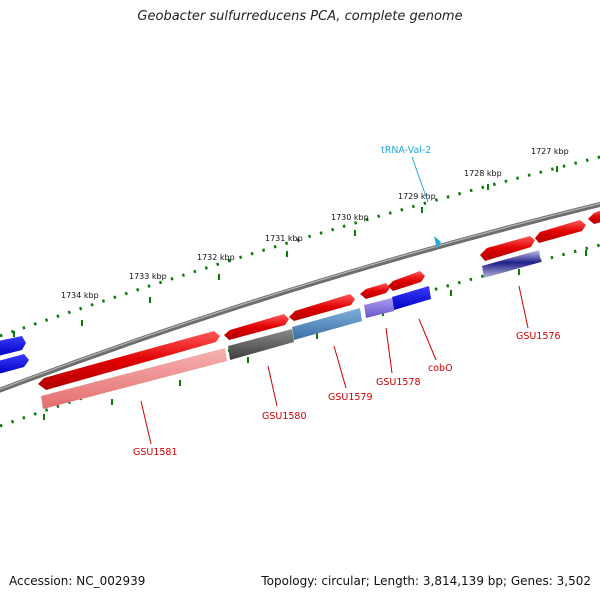  What do you see at coordinates (420, 179) in the screenshot?
I see `trna-label-line` at bounding box center [420, 179].